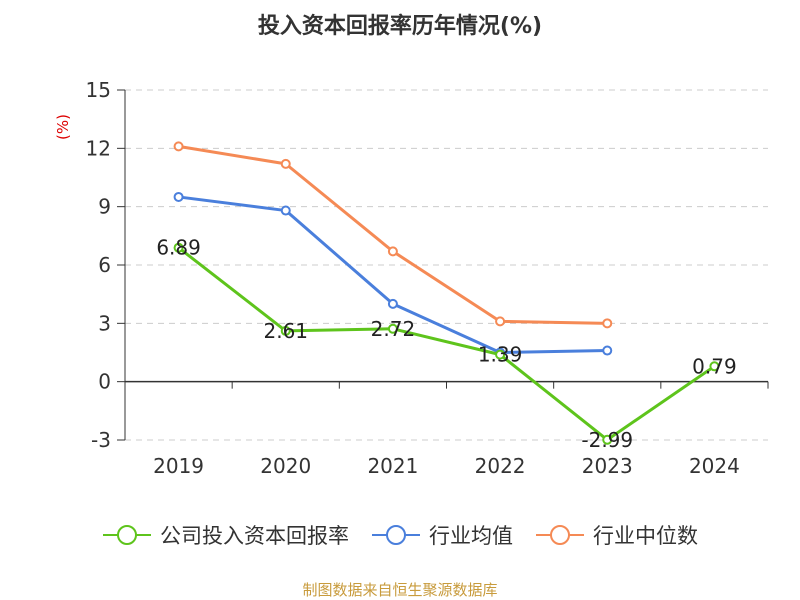  Describe the element at coordinates (98, 90) in the screenshot. I see `y-tick-label: 15` at that location.